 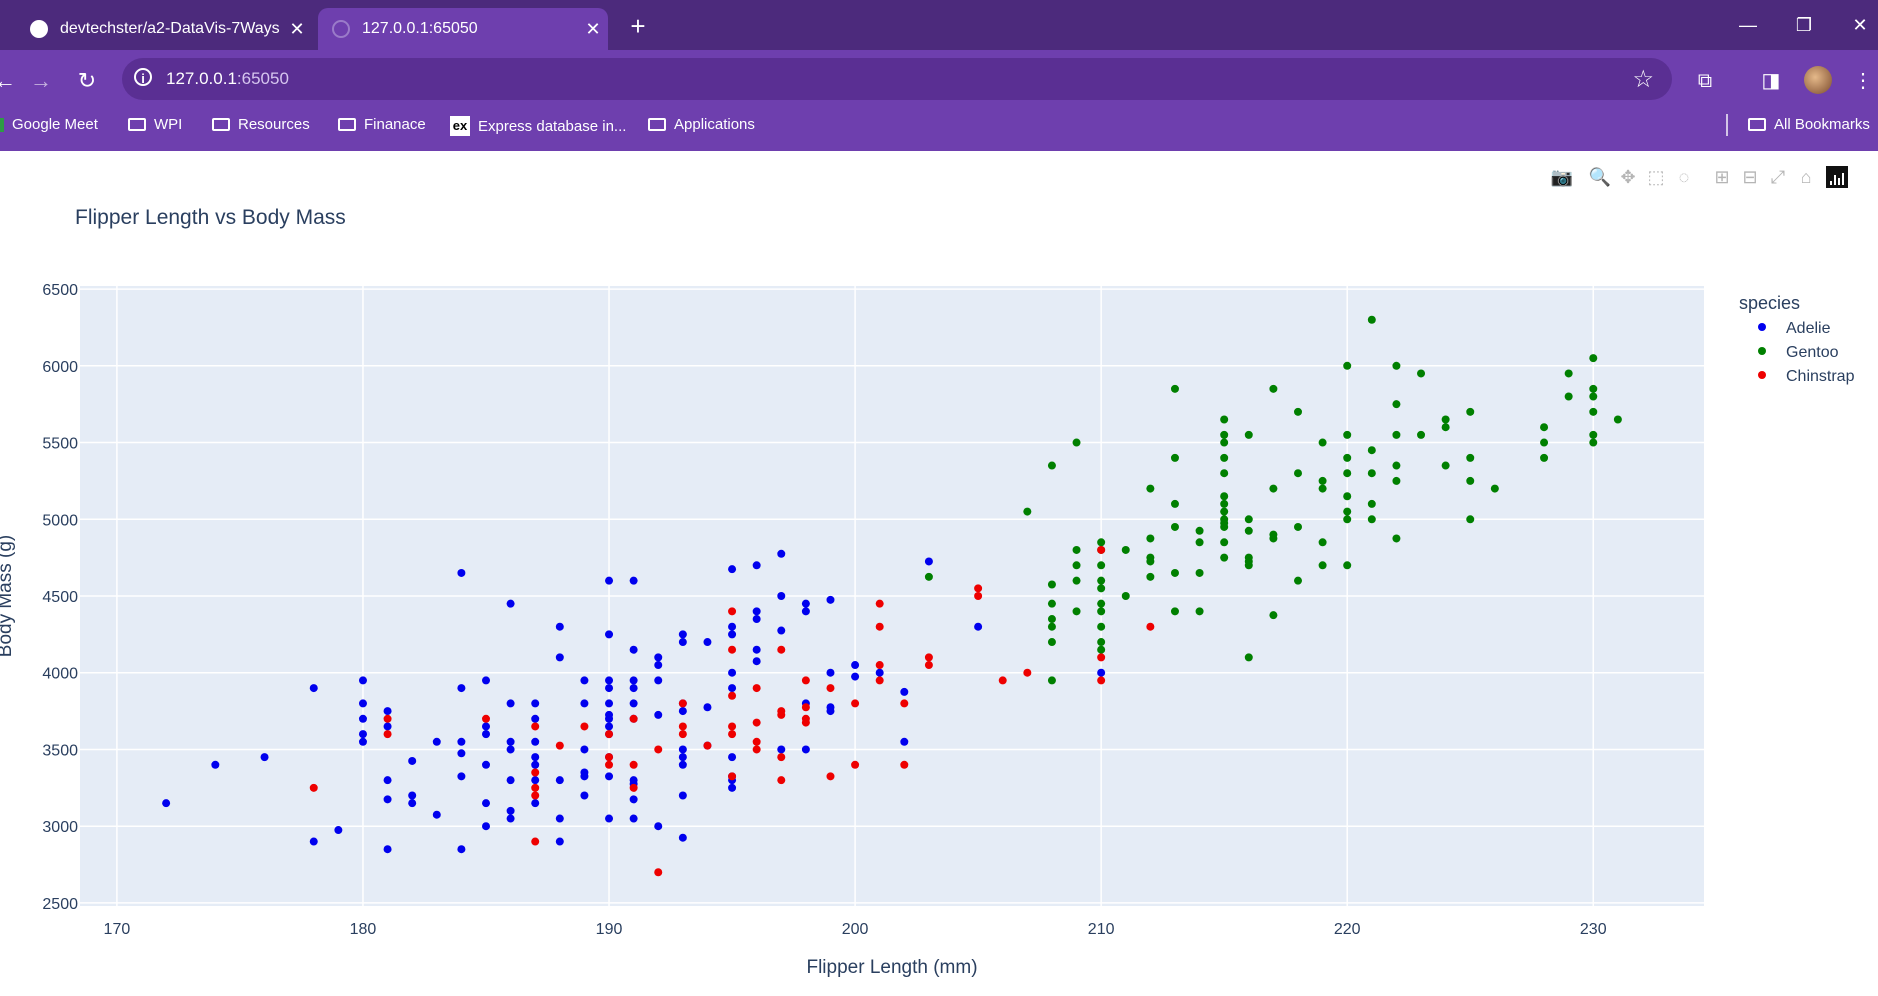 What do you see at coordinates (1705, 81) in the screenshot?
I see `extensions-icon: ⧉` at bounding box center [1705, 81].